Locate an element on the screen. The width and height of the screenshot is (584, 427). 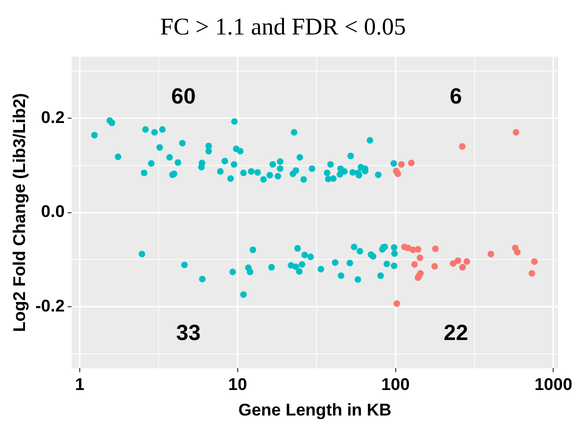
y-axis-title: Log2 Fold Change (Lib3/Lib2) is located at coordinates (19, 212).